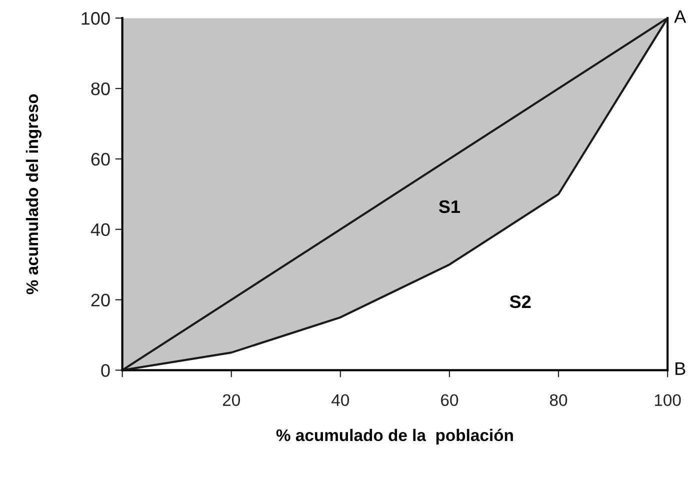 Image resolution: width=699 pixels, height=489 pixels. Describe the element at coordinates (667, 400) in the screenshot. I see `x-tick-label: 100` at that location.